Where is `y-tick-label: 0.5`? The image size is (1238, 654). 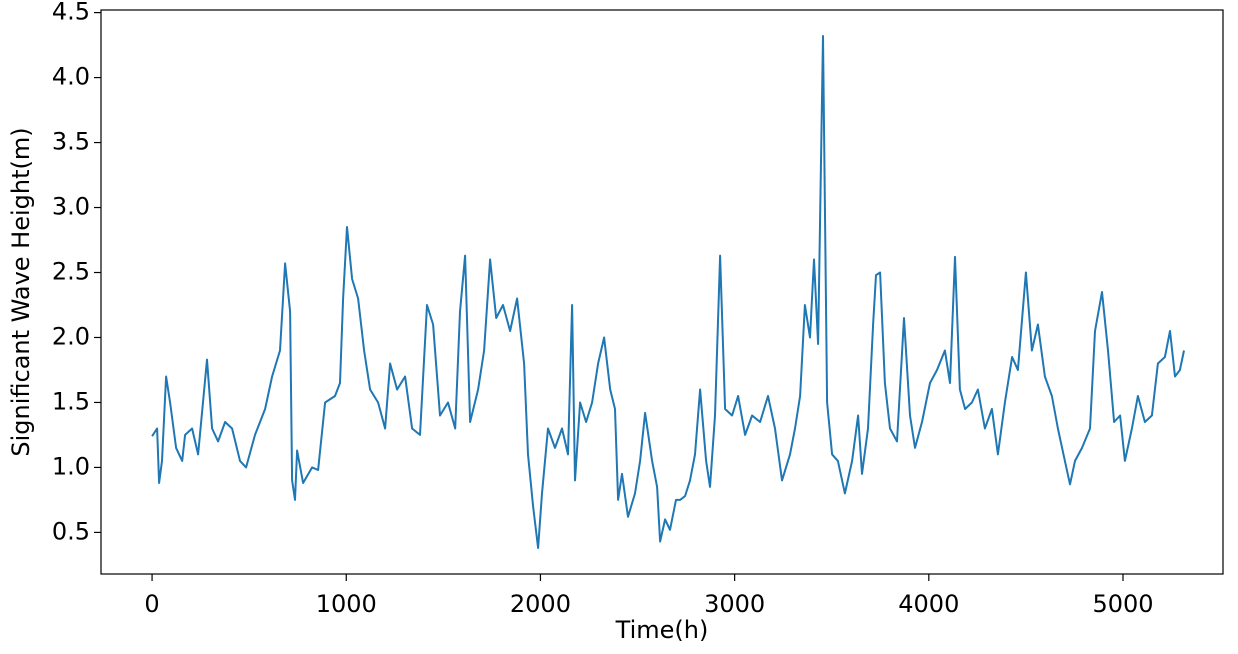
y-tick-label: 0.5 is located at coordinates (71, 531).